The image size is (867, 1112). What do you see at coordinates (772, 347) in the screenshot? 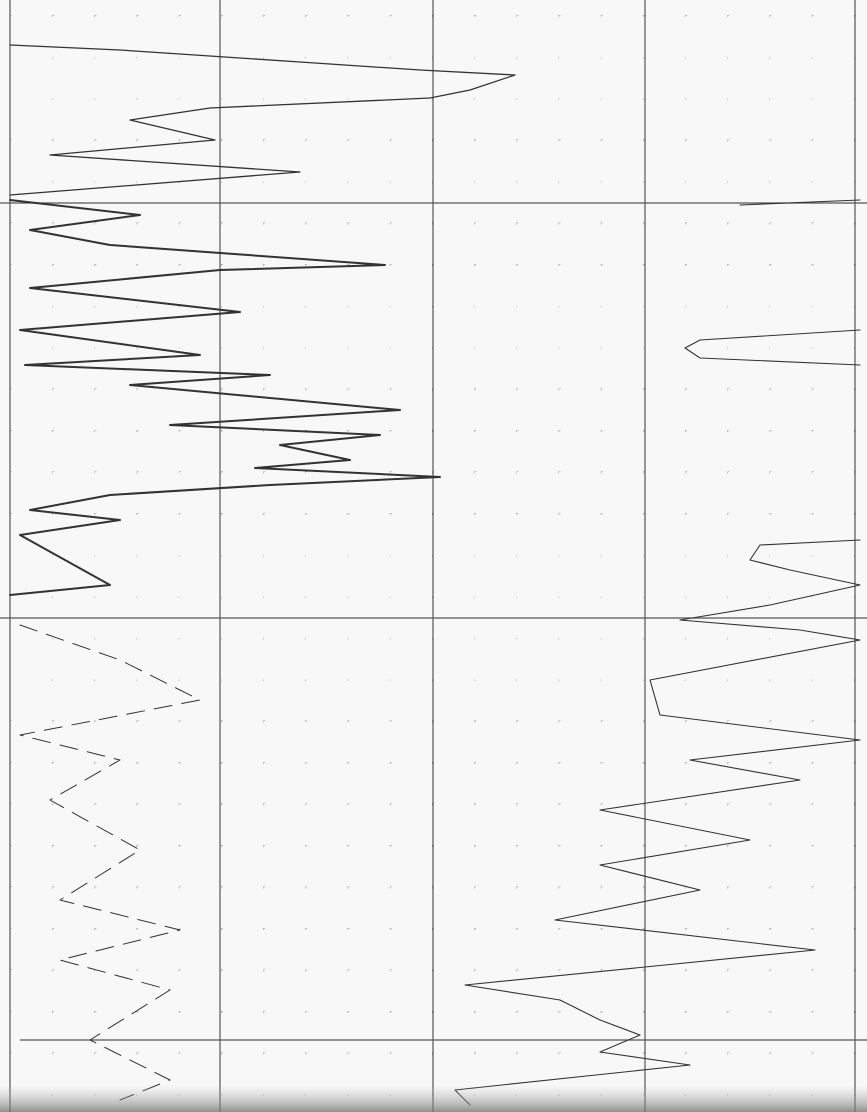
I see `trace-right-b` at bounding box center [772, 347].